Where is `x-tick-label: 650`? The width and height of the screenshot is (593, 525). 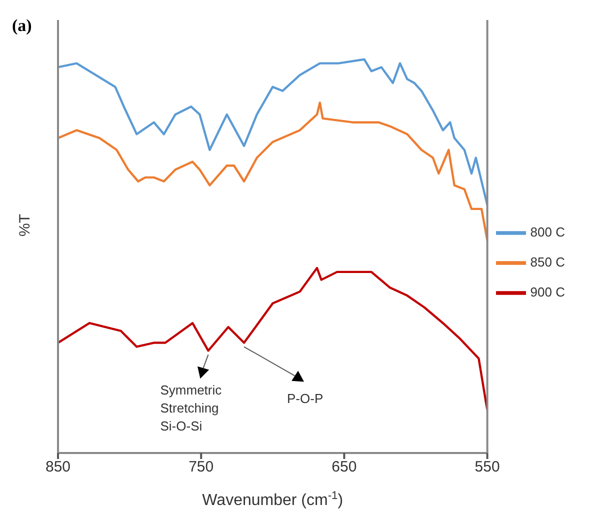
x-tick-label: 650 is located at coordinates (344, 467).